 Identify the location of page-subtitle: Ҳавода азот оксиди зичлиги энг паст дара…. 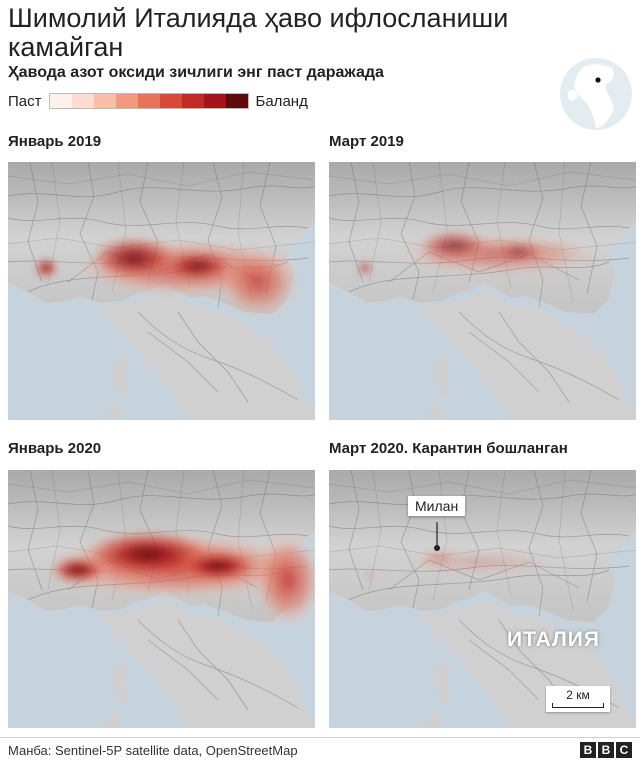
(196, 72).